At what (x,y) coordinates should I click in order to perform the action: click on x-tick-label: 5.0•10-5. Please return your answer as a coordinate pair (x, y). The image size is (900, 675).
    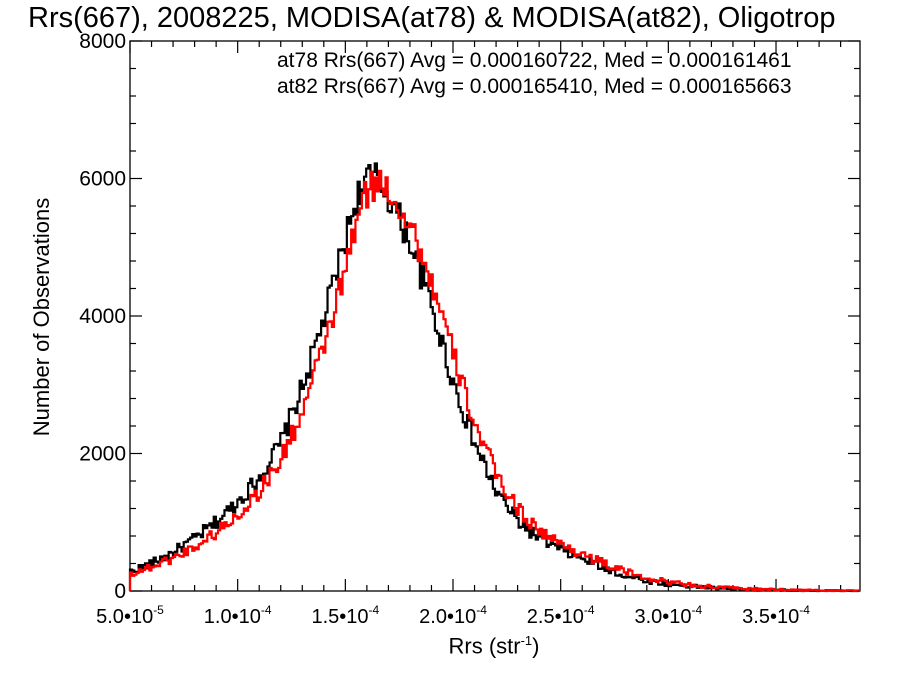
    Looking at the image, I should click on (130, 615).